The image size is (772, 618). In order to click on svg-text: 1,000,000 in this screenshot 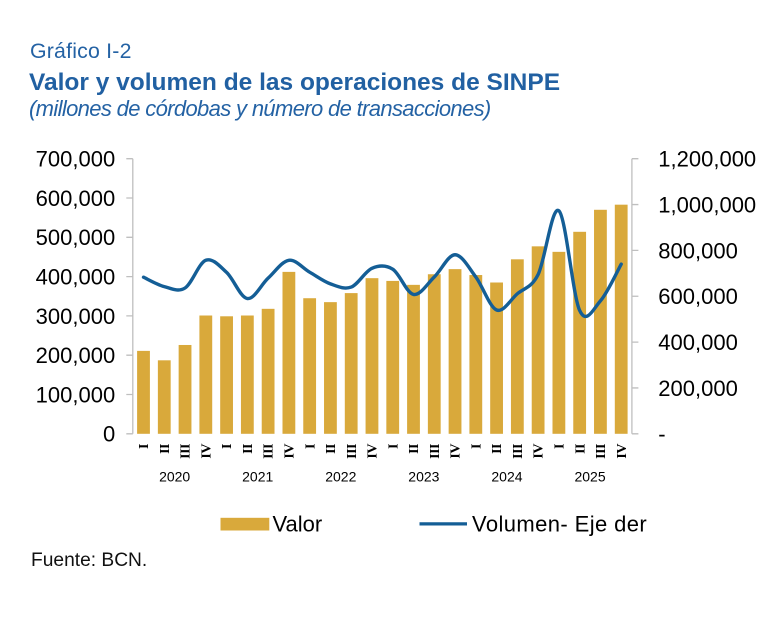, I will do `click(707, 204)`.